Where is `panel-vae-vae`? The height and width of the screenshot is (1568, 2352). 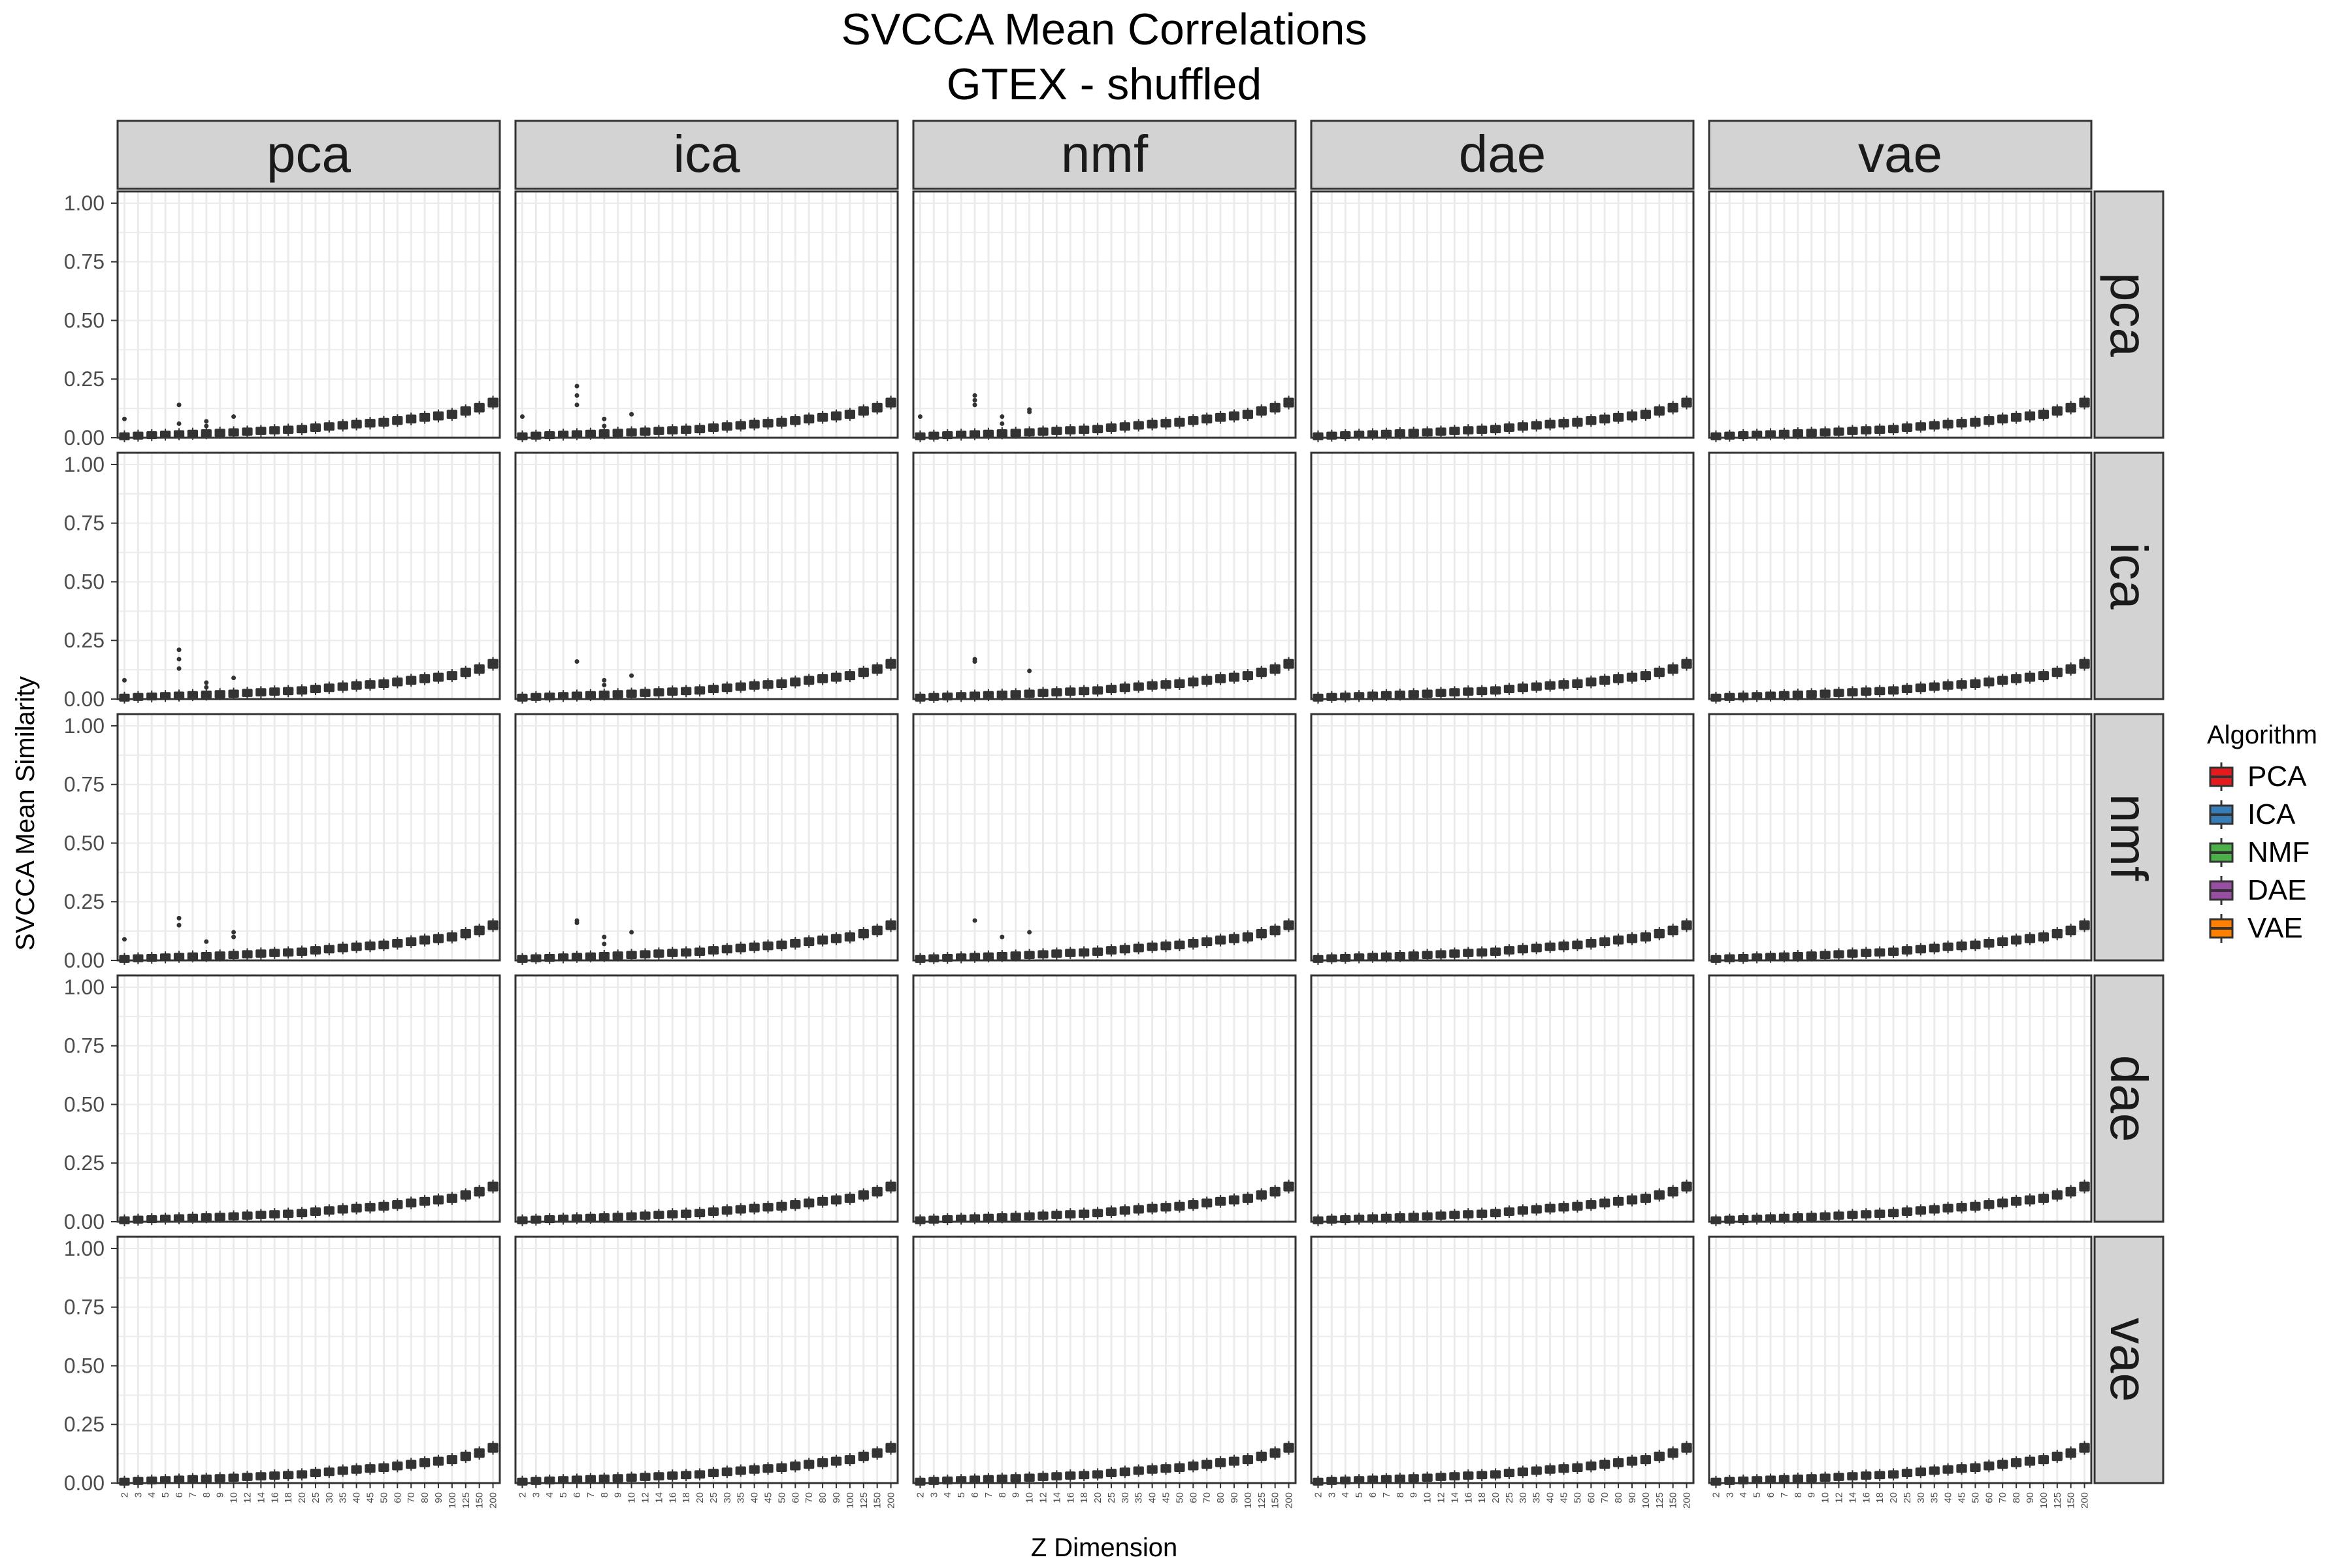 panel-vae-vae is located at coordinates (1900, 1361).